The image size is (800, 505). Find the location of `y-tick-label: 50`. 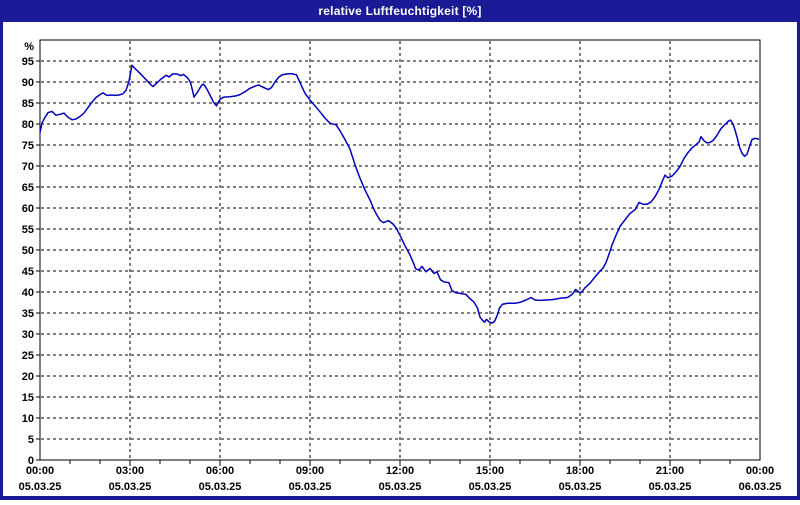

y-tick-label: 50 is located at coordinates (28, 251).